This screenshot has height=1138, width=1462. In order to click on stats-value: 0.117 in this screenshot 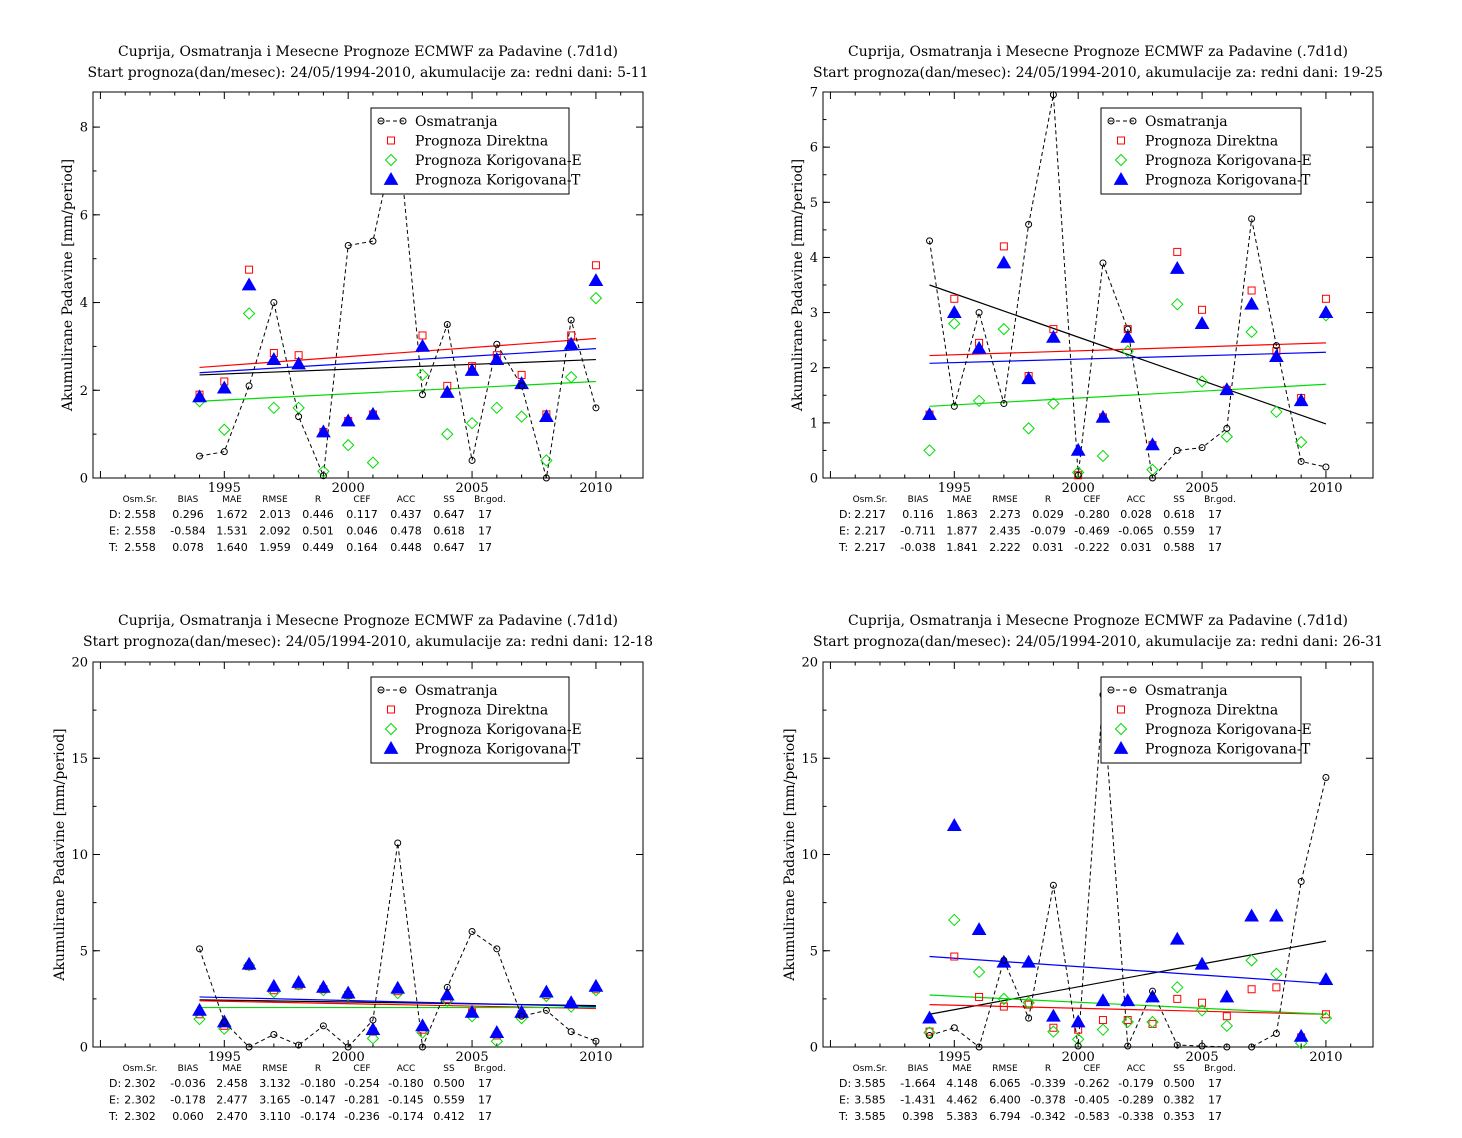, I will do `click(362, 514)`.